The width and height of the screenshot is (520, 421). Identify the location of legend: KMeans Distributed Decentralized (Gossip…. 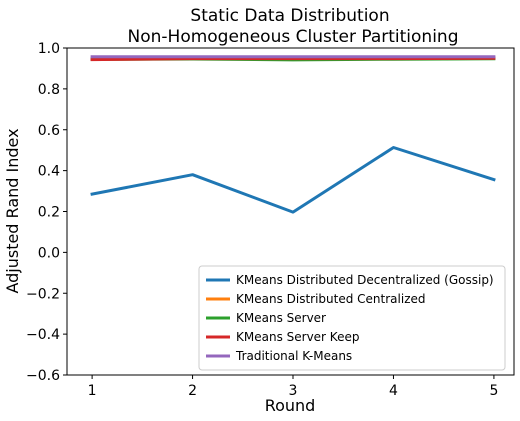
(352, 318).